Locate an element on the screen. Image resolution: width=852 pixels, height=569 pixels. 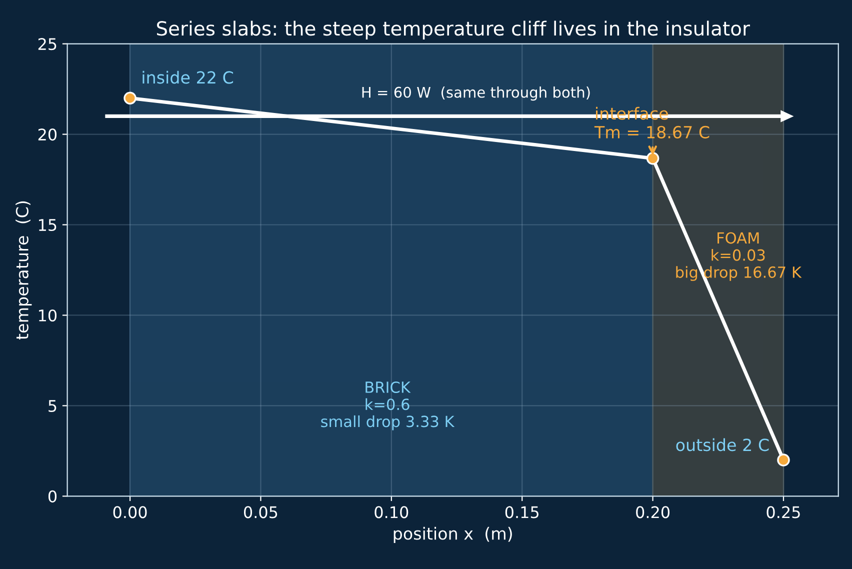
x-tick-label: 0.25 is located at coordinates (783, 512).